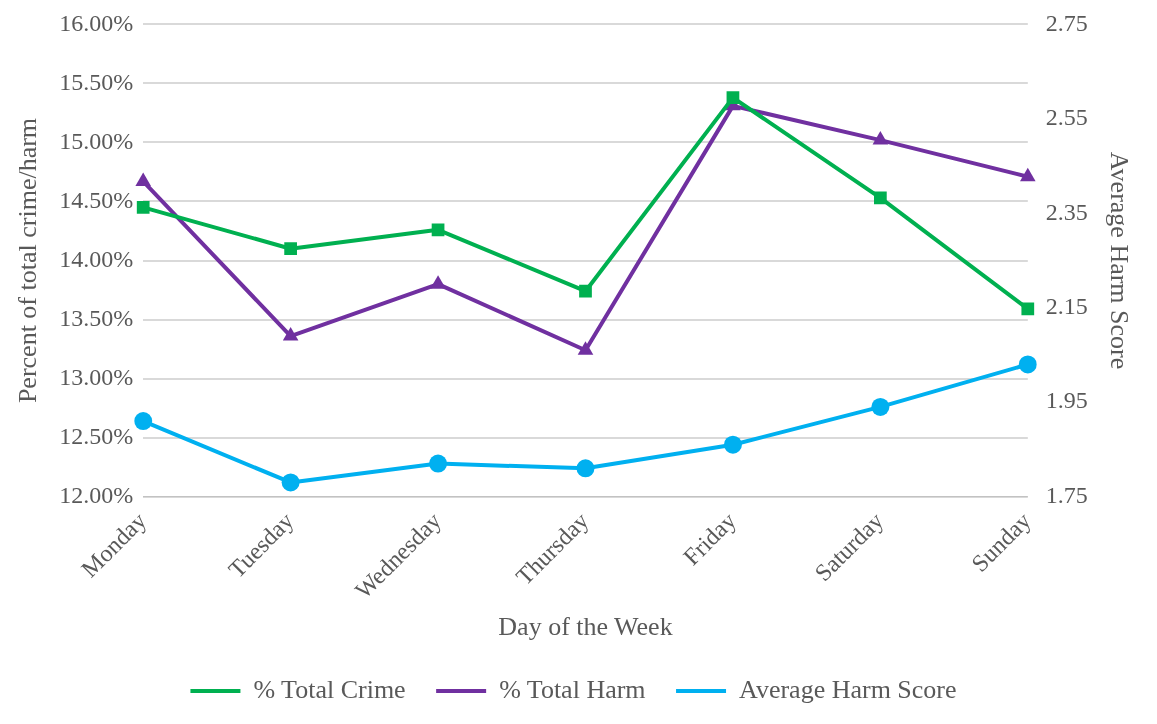  I want to click on y2-tick-label: 1.95, so click(1066, 400).